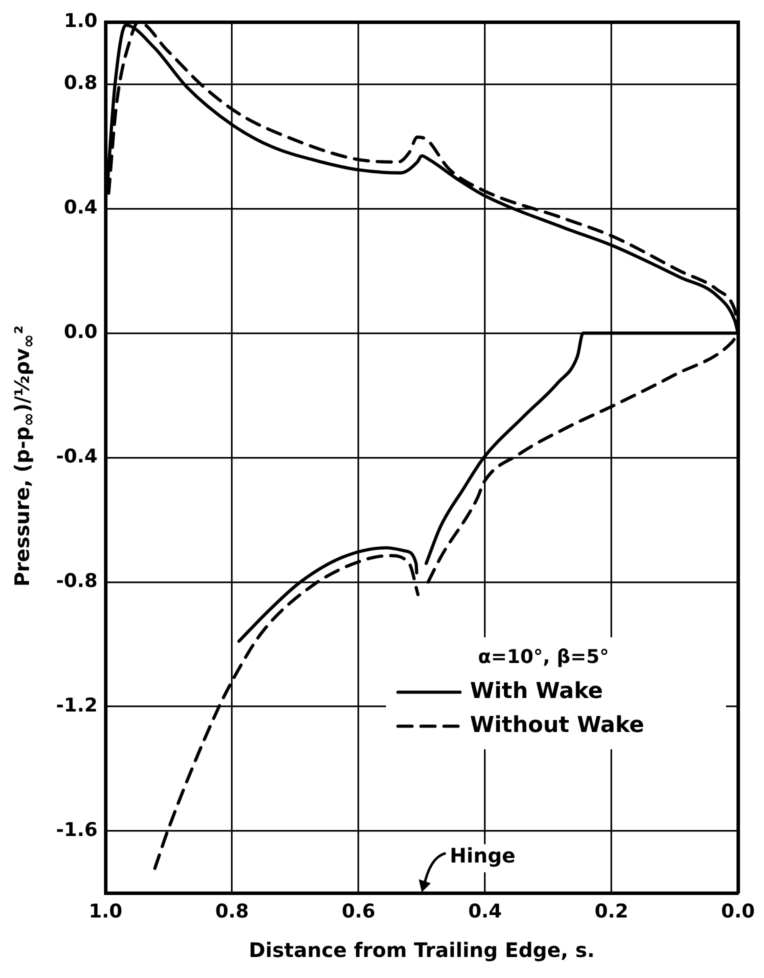  What do you see at coordinates (557, 725) in the screenshot?
I see `legend-label: Without Wake` at bounding box center [557, 725].